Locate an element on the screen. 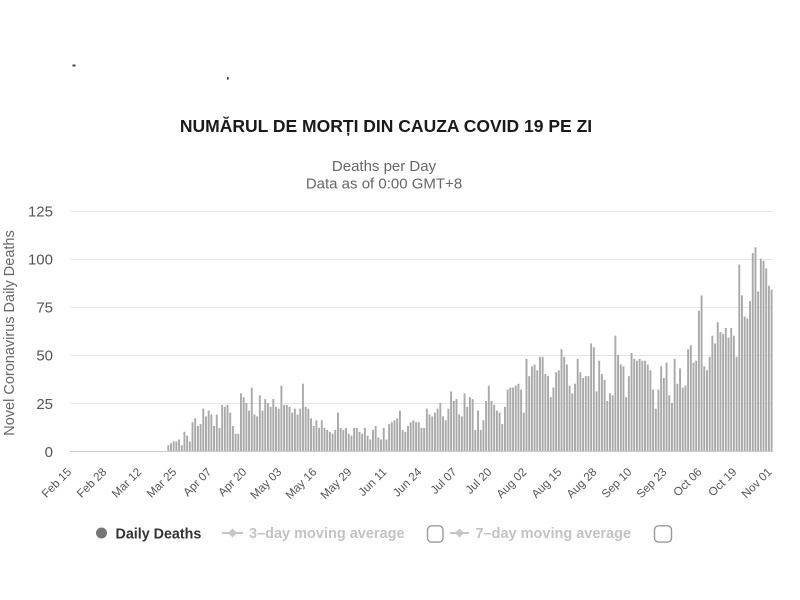 The width and height of the screenshot is (800, 600). svg-text: Novel Coronavirus Daily Deaths is located at coordinates (10, 333).